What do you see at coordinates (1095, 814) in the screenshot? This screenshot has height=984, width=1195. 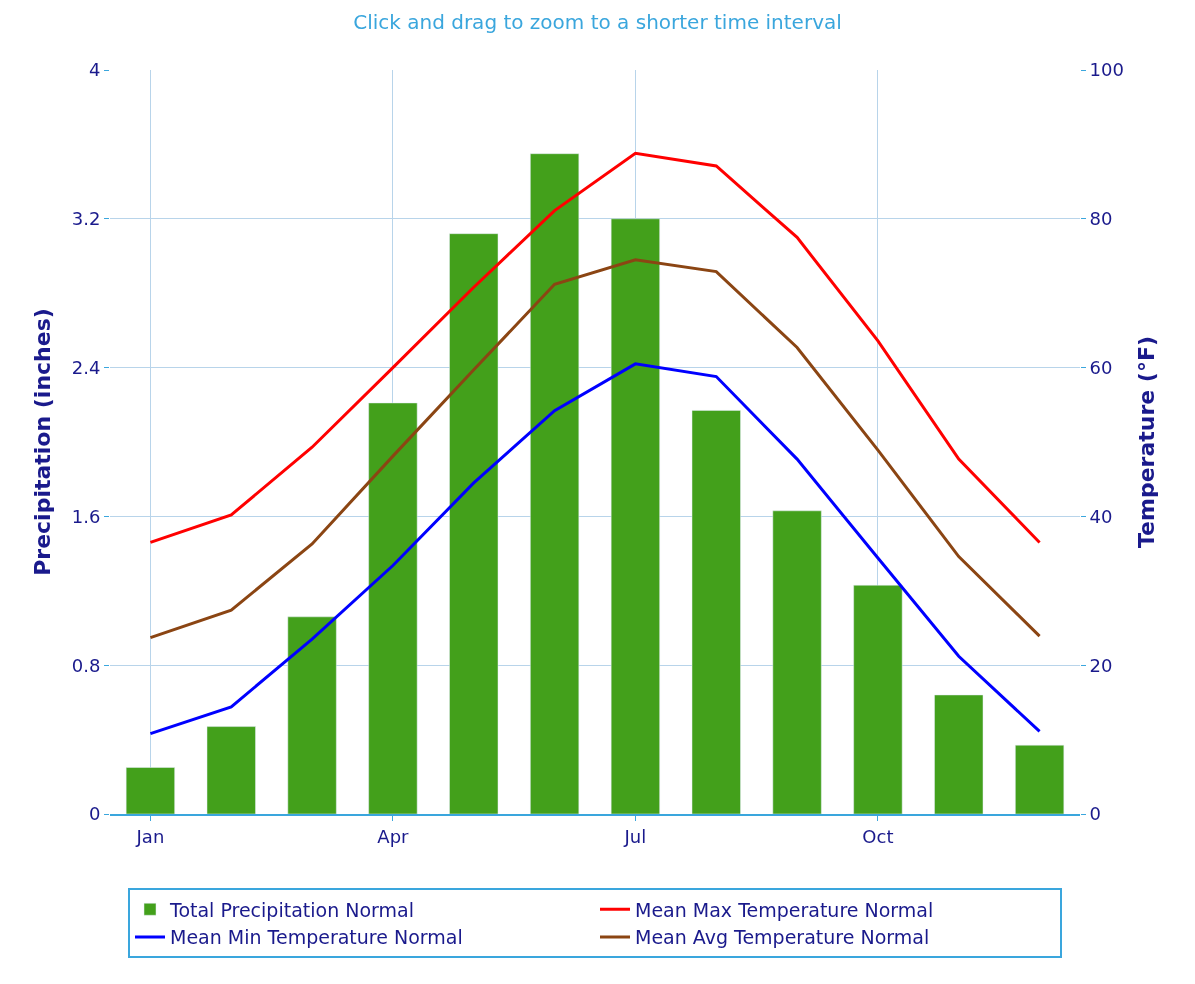 I see `y2-tick-label: 0` at bounding box center [1095, 814].